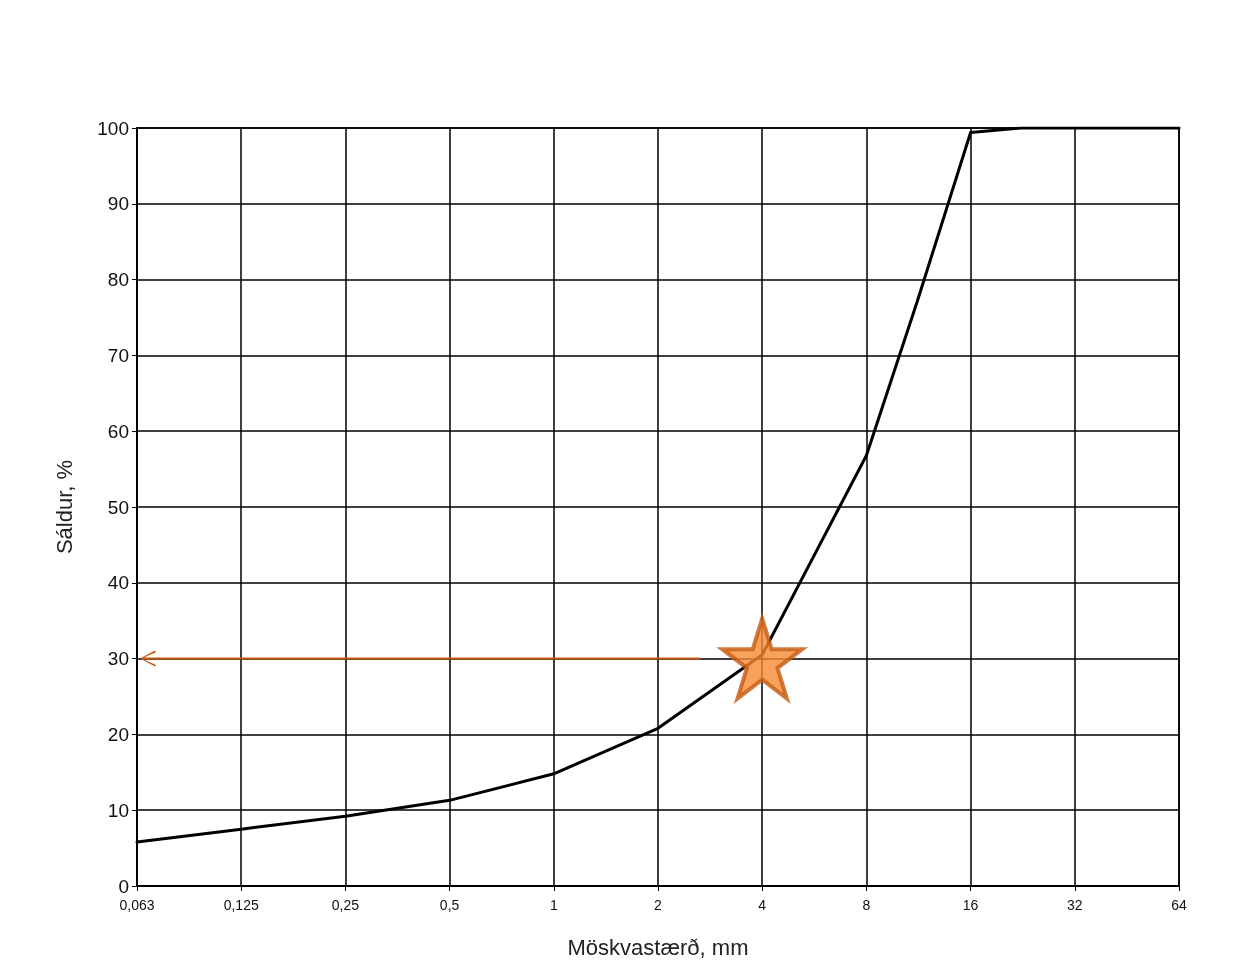 This screenshot has height=973, width=1253. I want to click on x-tick-label: 8, so click(866, 905).